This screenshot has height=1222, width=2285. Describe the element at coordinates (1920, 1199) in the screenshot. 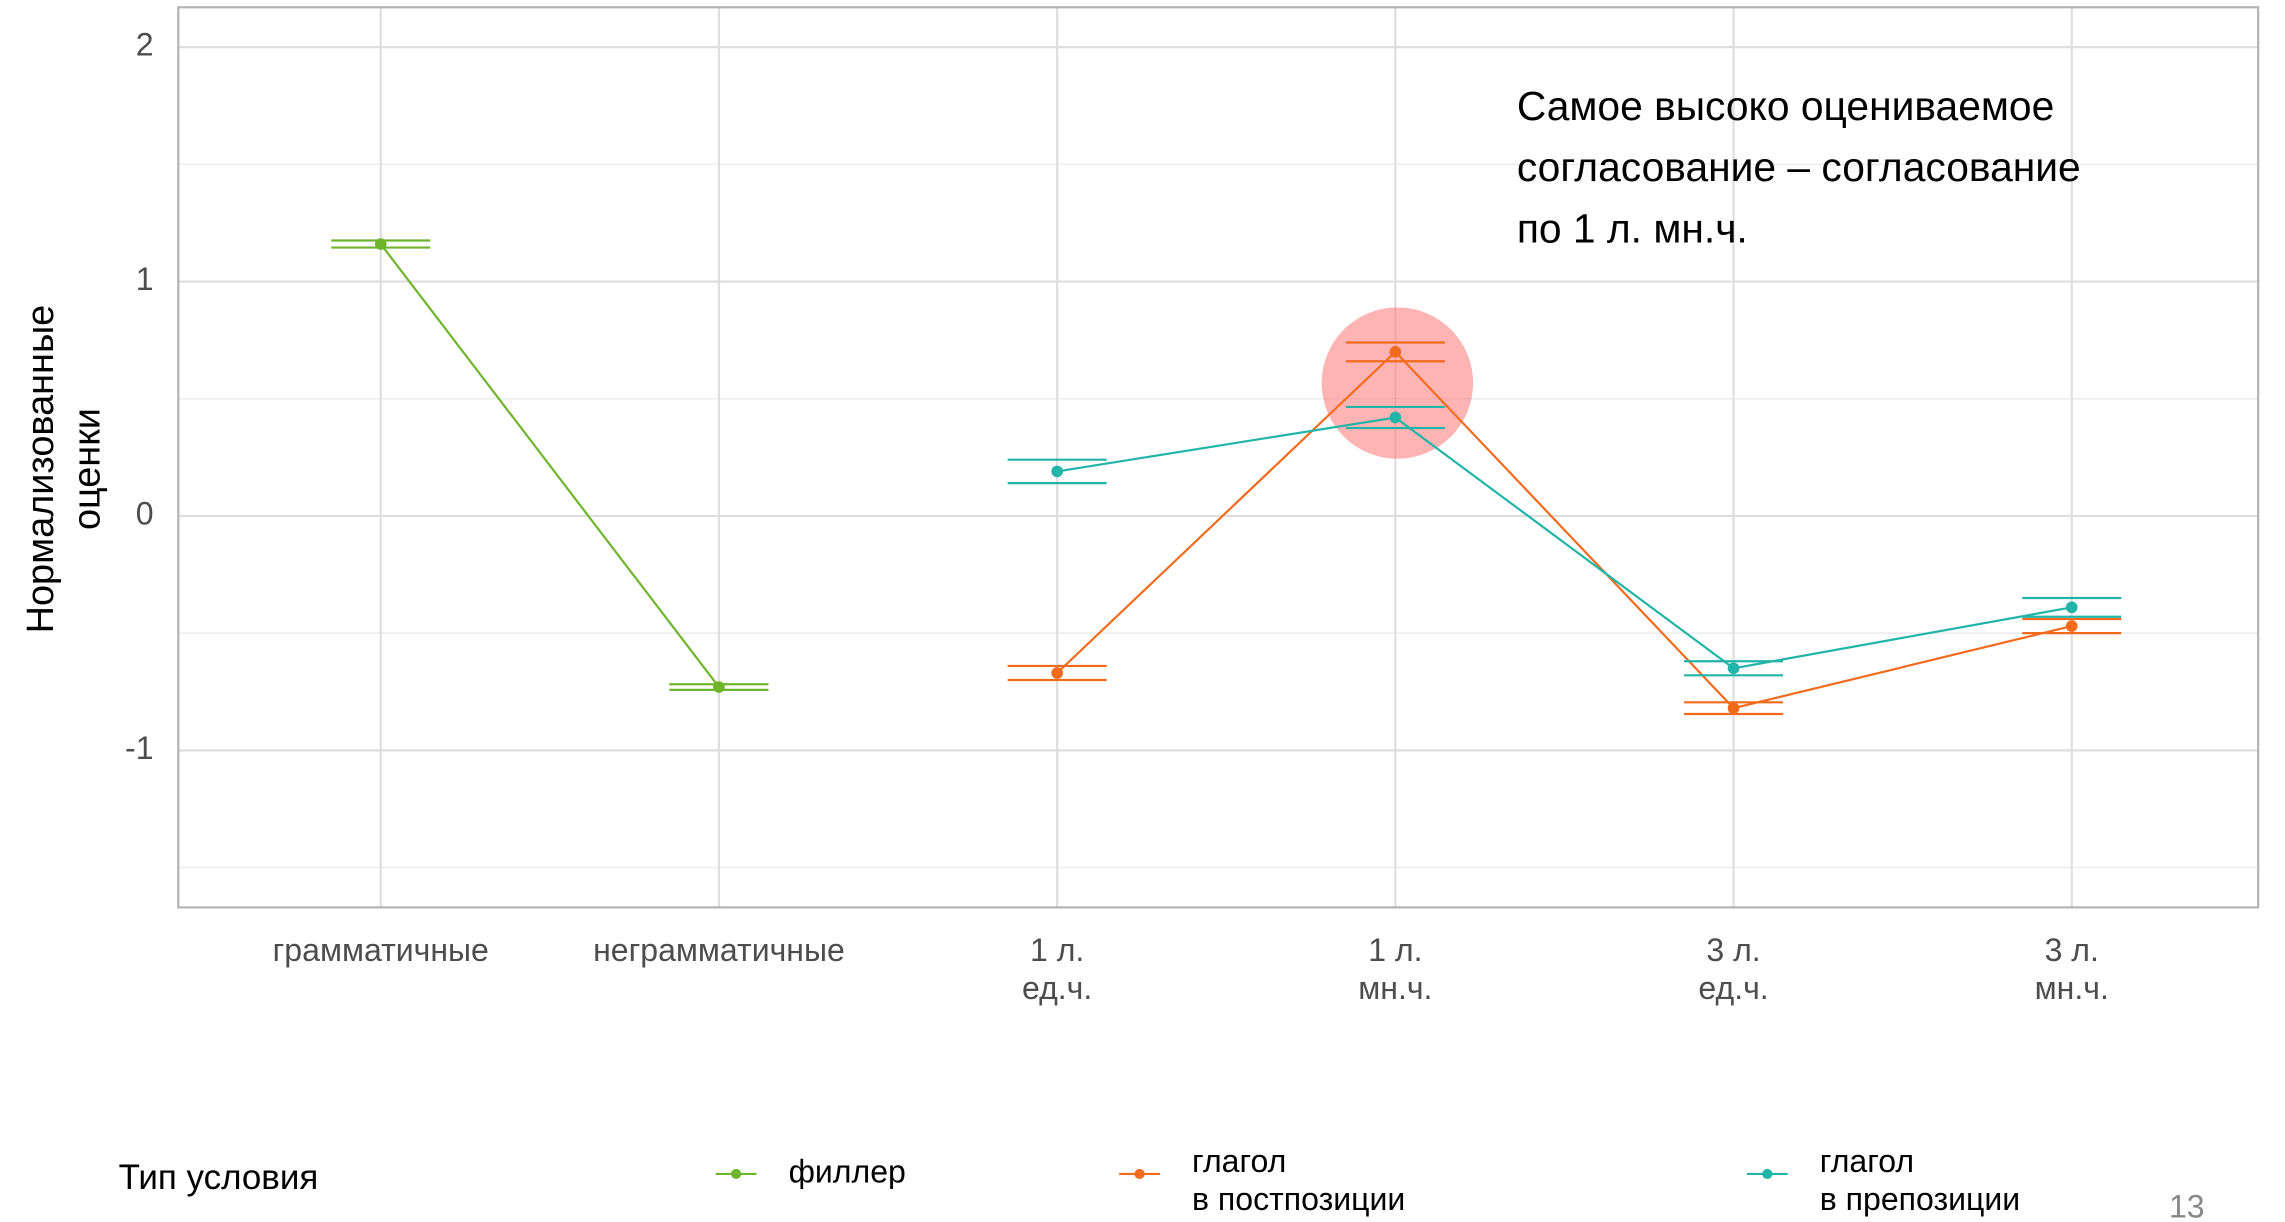

I see `legend-label: в препозиции` at that location.